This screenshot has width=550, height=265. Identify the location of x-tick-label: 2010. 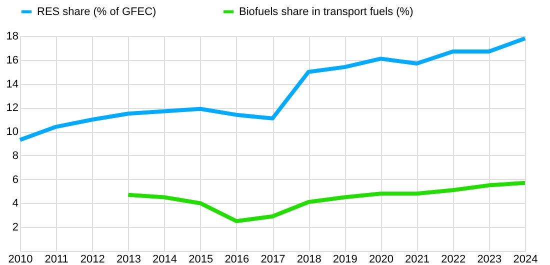
(20, 259).